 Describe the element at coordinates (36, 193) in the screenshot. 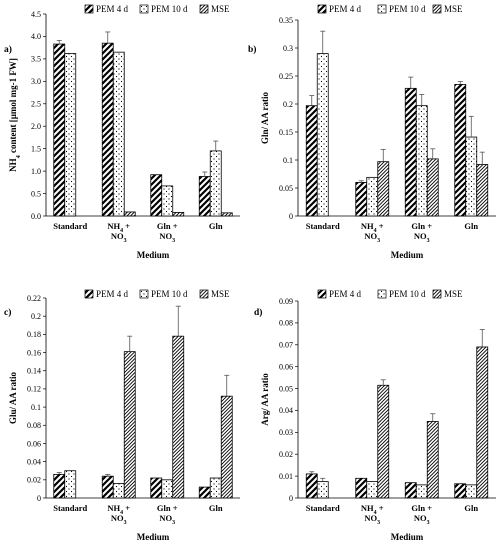

I see `y-tick-label: 0.5` at that location.